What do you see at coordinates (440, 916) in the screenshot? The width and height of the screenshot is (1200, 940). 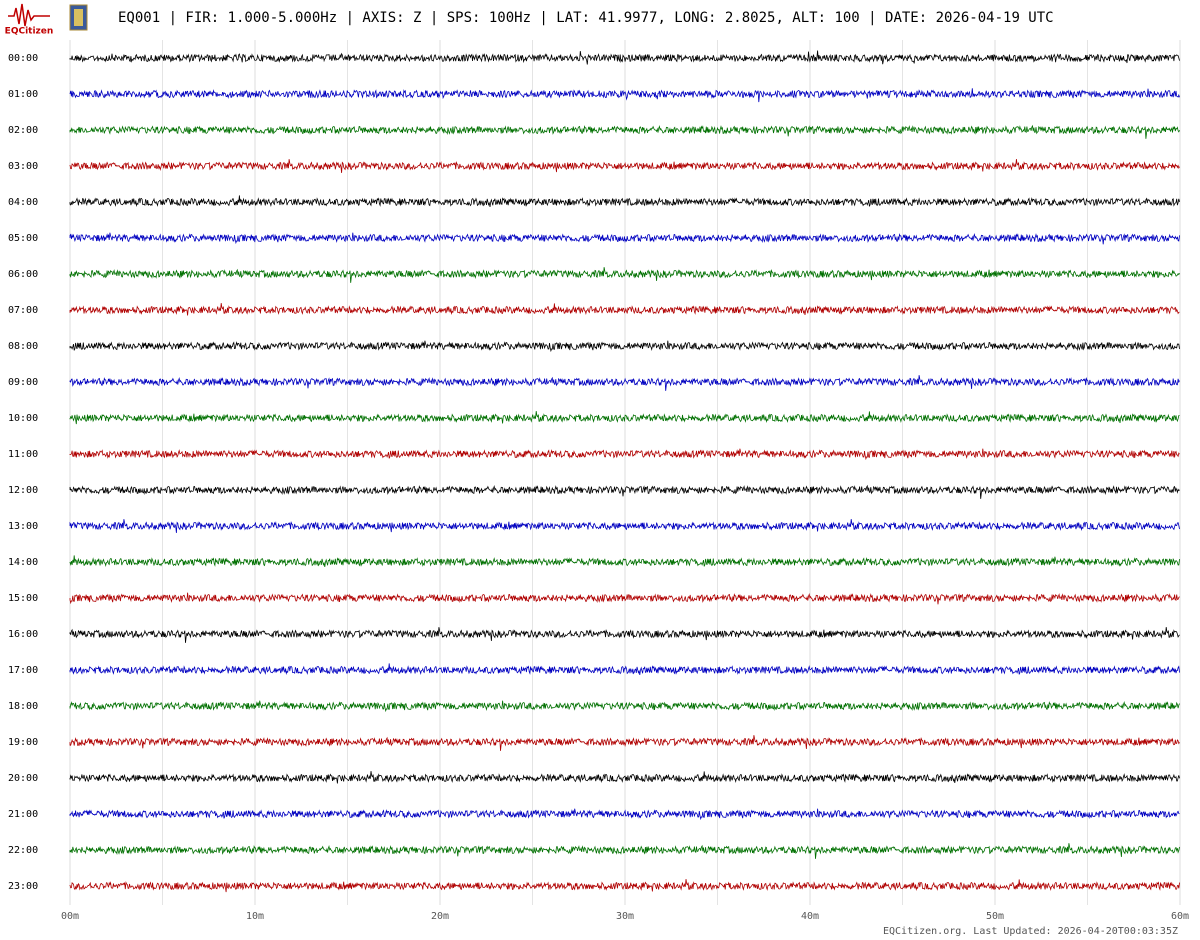 I see `x-tick-label: 20m` at bounding box center [440, 916].